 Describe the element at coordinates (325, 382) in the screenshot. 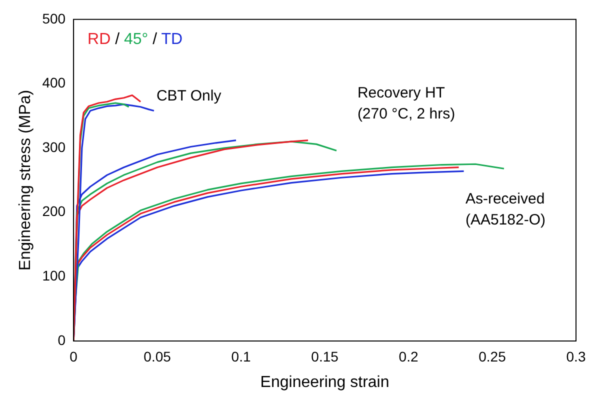

I see `x-axis-title: Engineering strain` at that location.